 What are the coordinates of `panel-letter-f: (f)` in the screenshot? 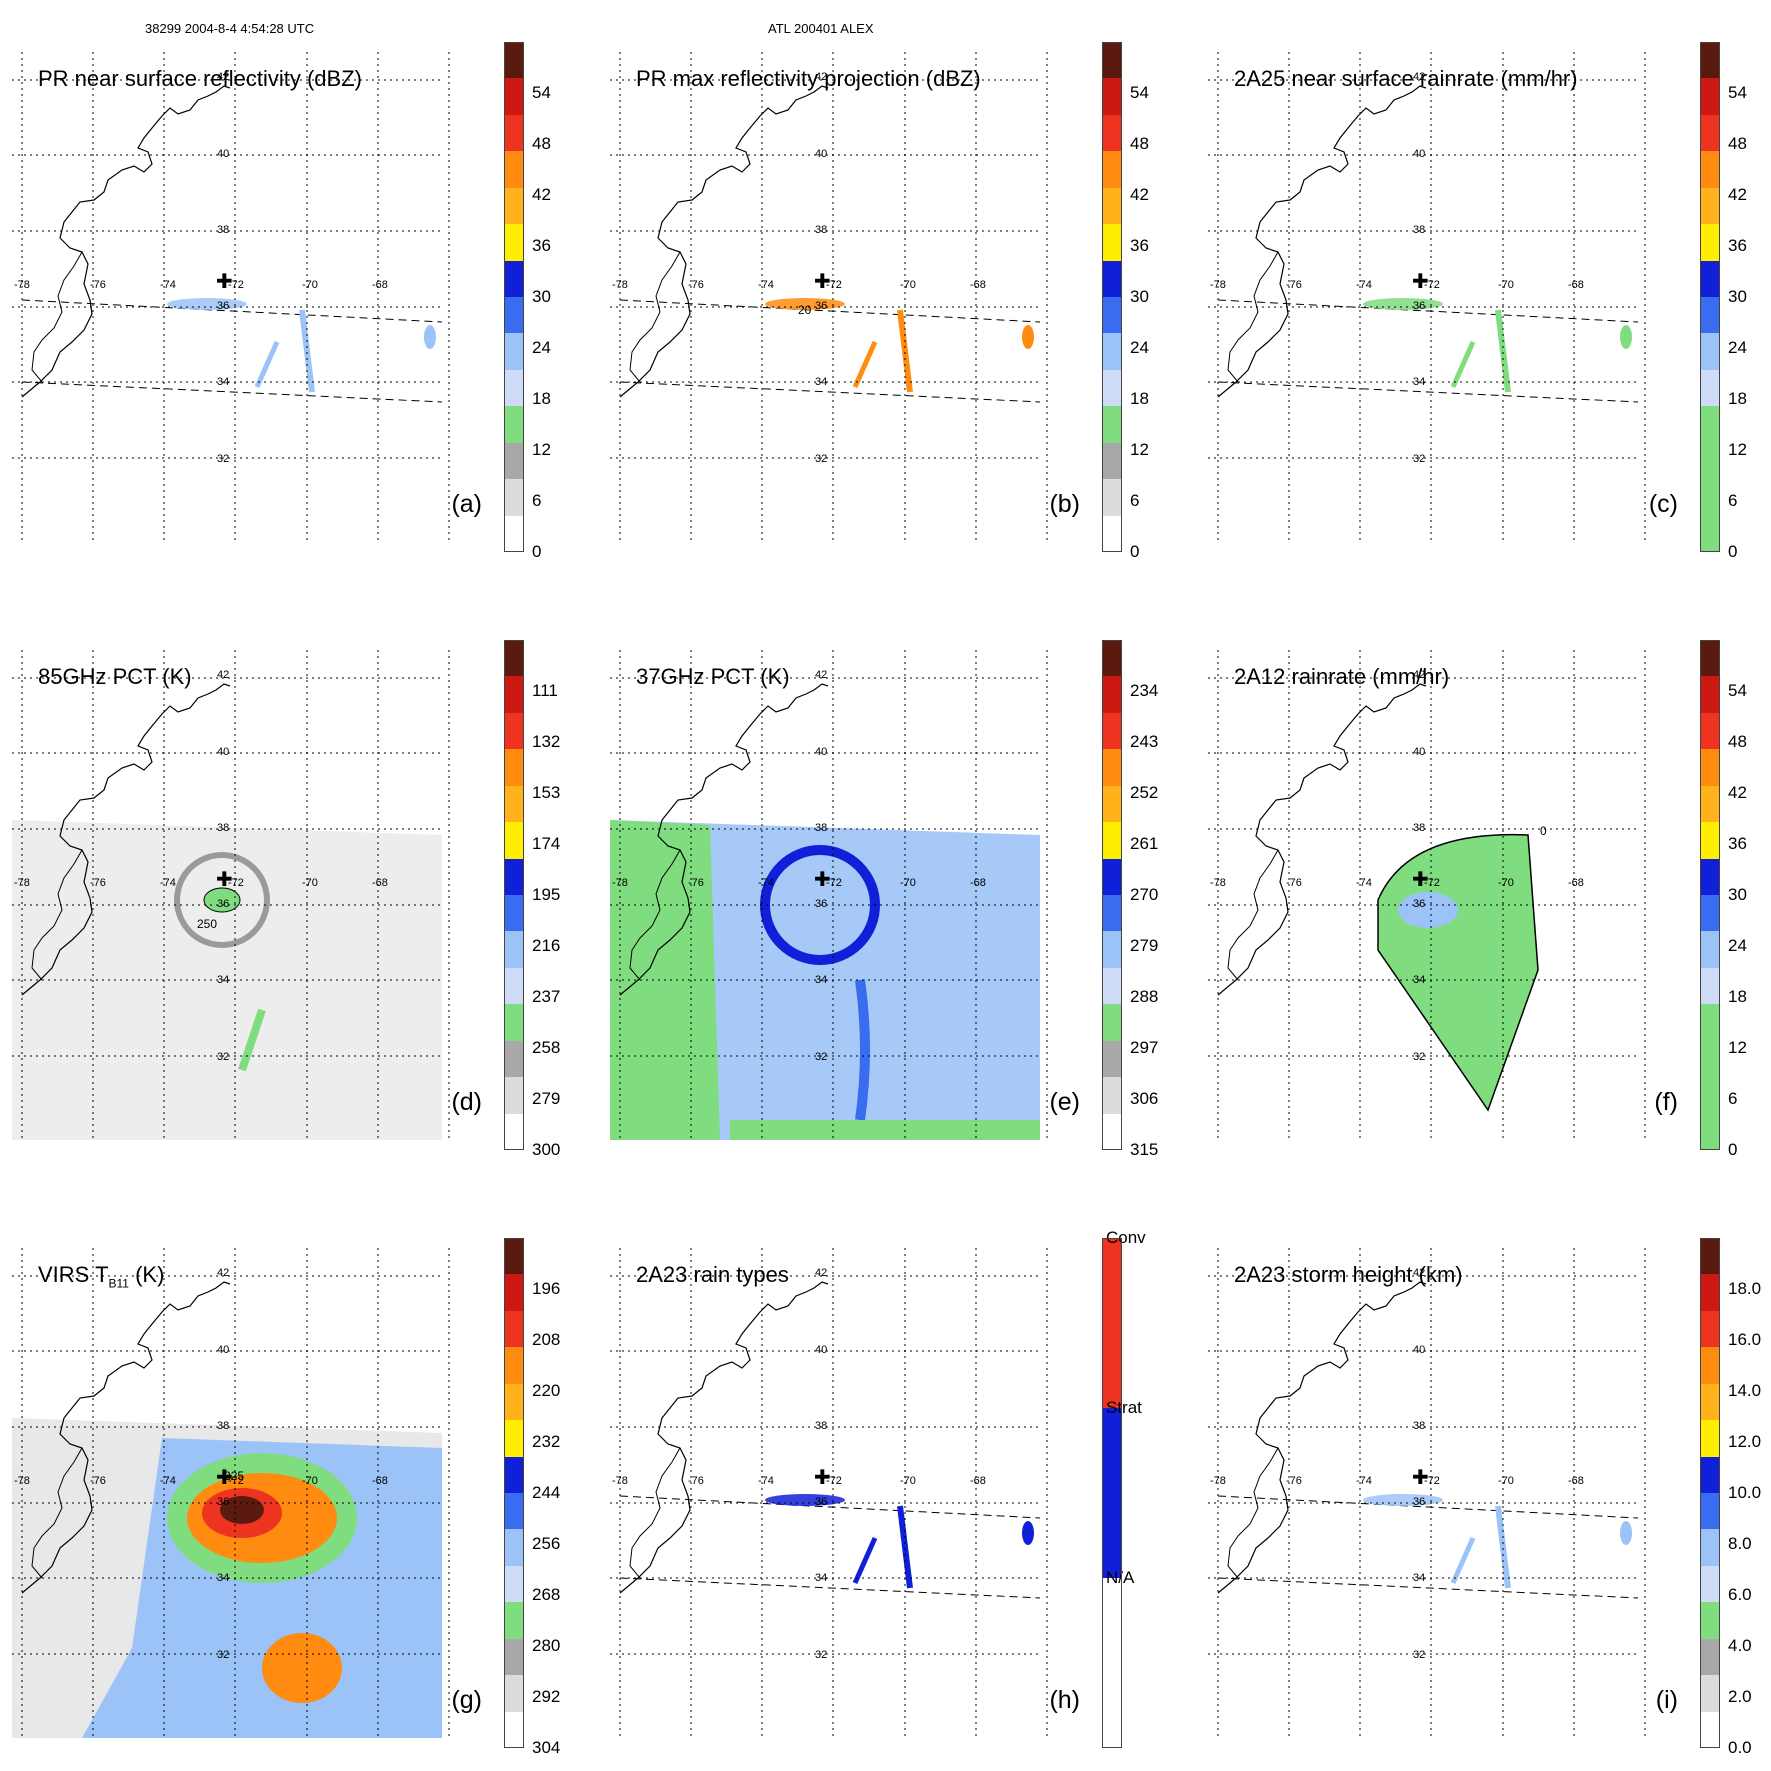 It's located at (1666, 1102).